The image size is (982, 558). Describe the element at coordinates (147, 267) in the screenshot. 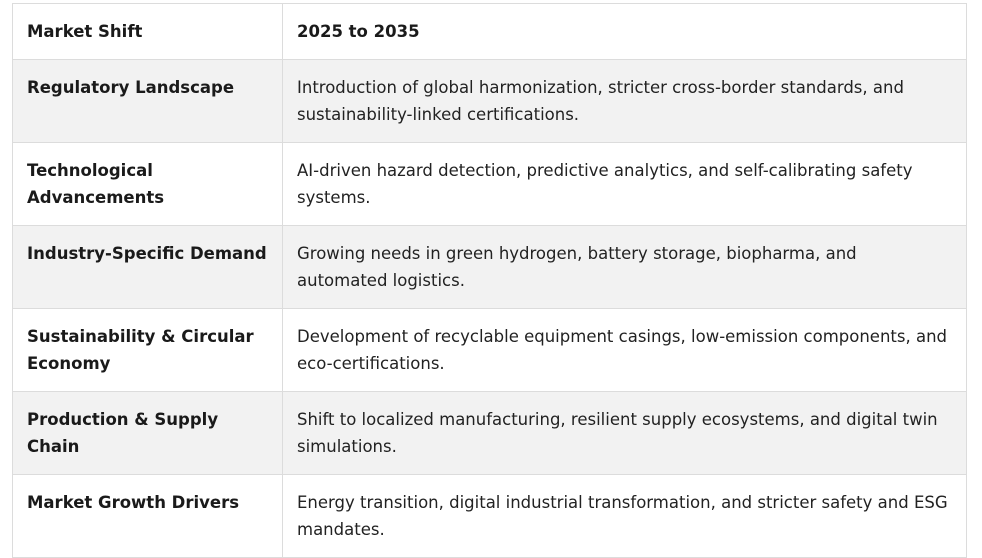

I see `row-label: Industry-Specific Demand` at that location.